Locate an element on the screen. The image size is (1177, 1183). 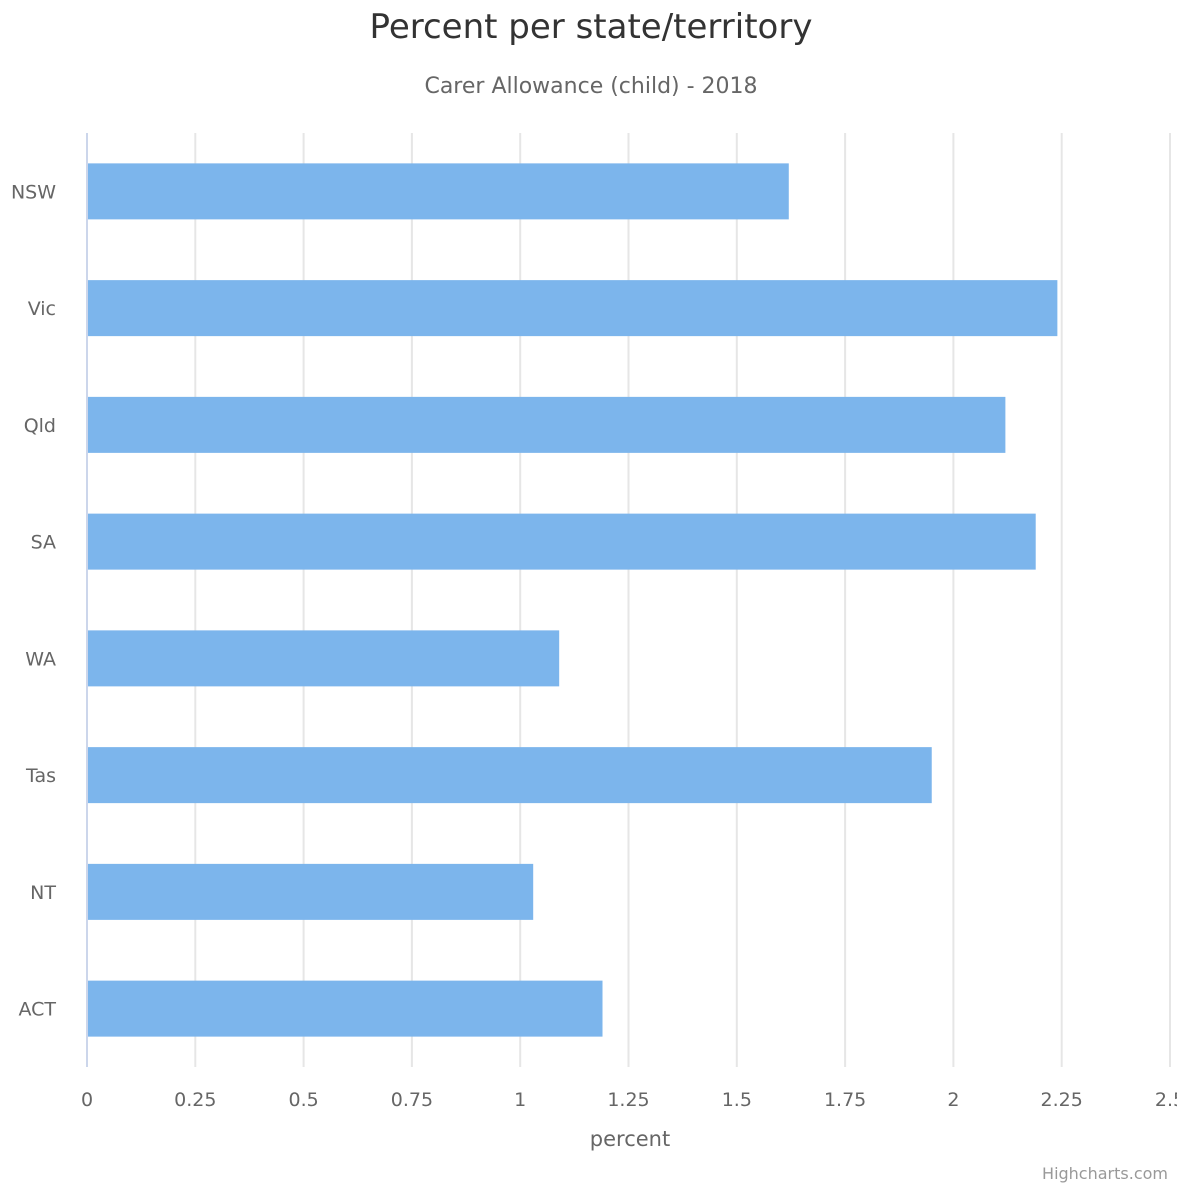
y-category-label: SA is located at coordinates (43, 543).